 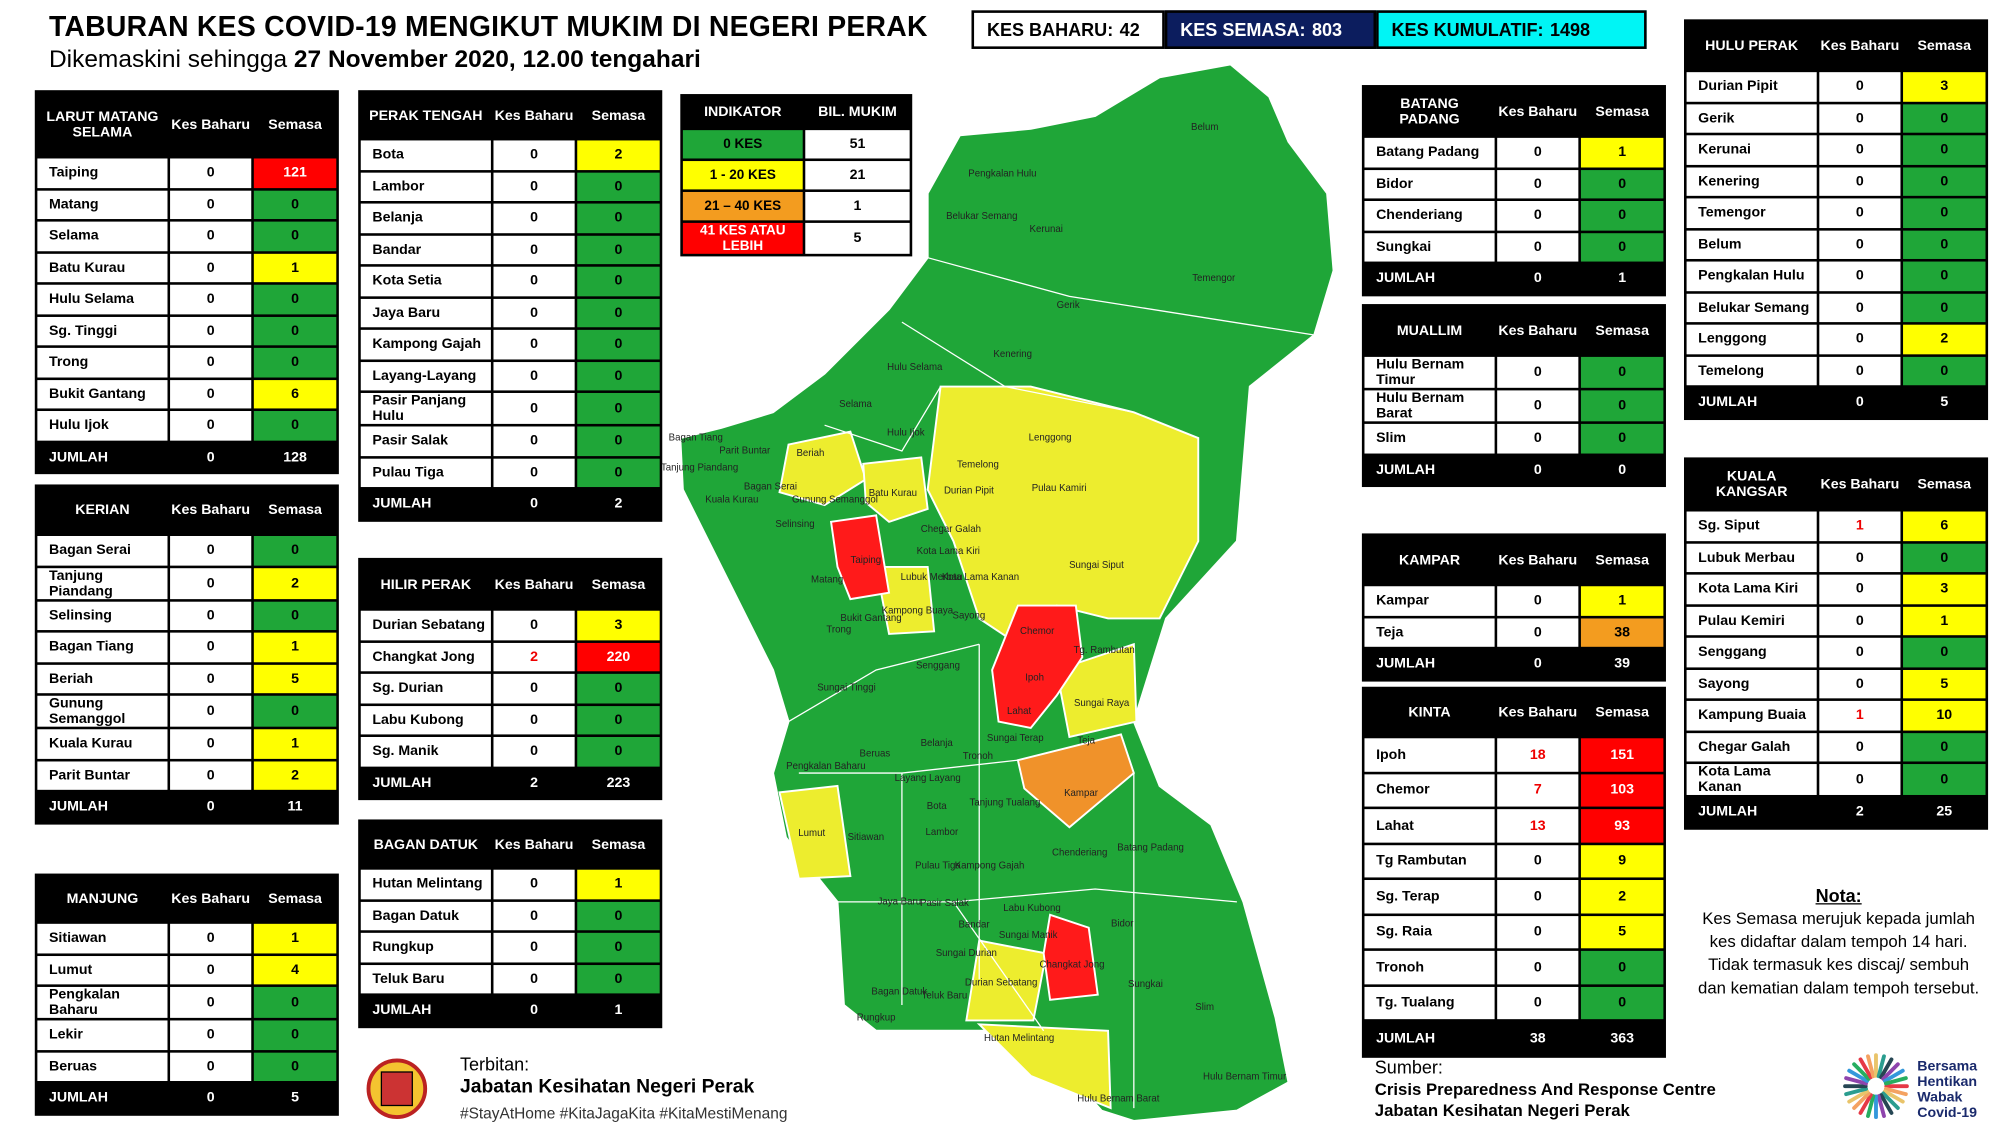 What do you see at coordinates (1538, 712) in the screenshot?
I see `column-header: Kes Baharu` at bounding box center [1538, 712].